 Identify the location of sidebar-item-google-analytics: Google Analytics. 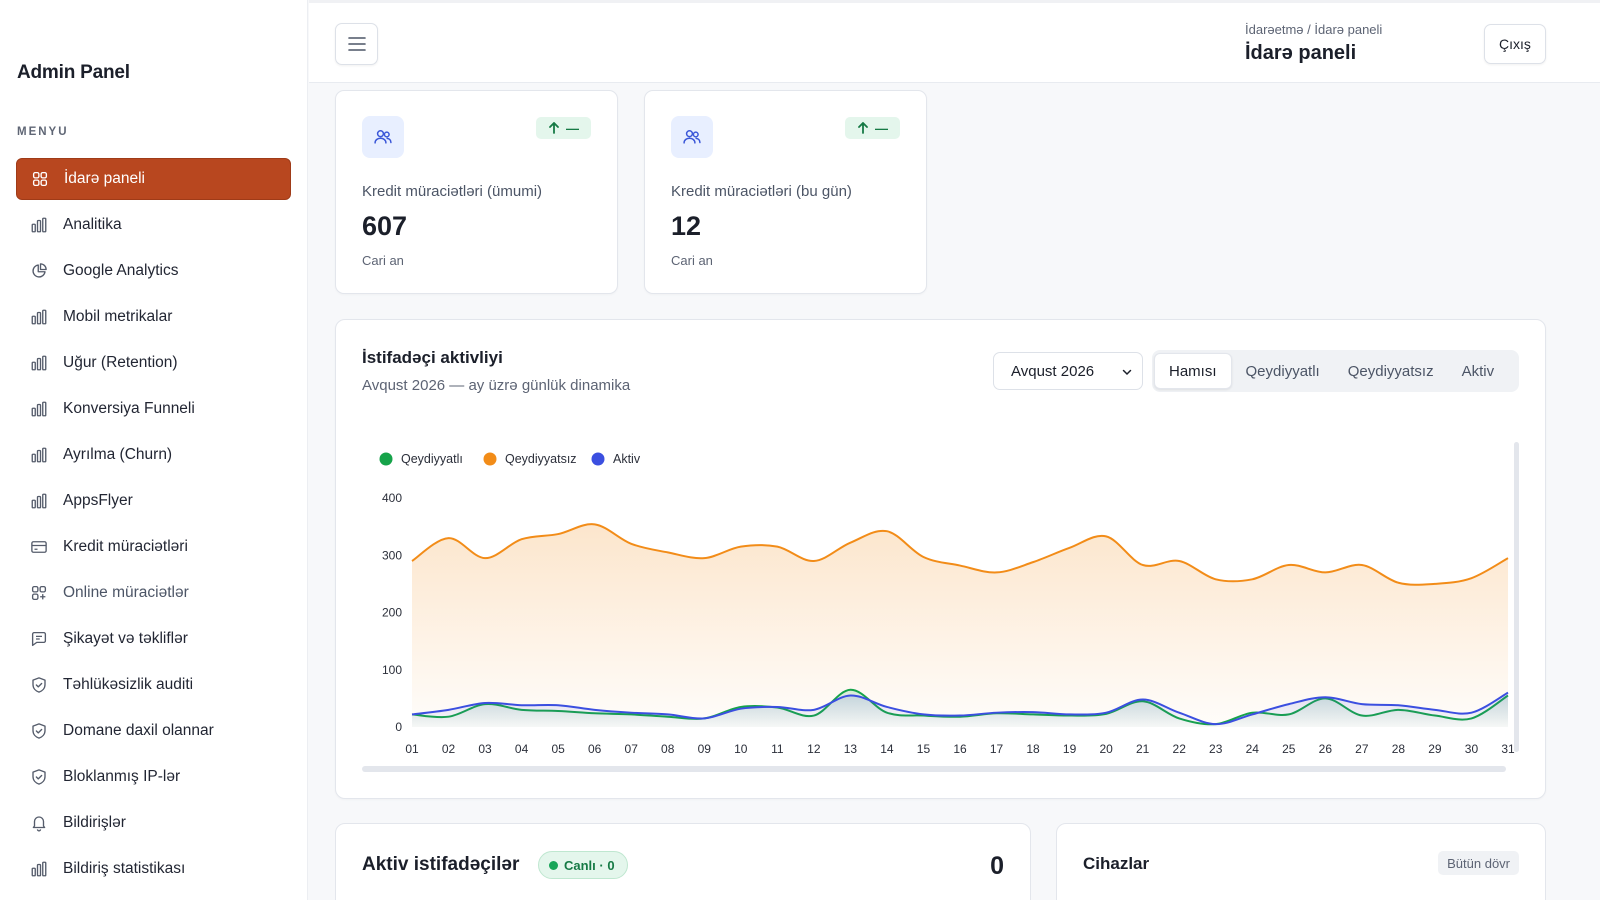
(153, 271).